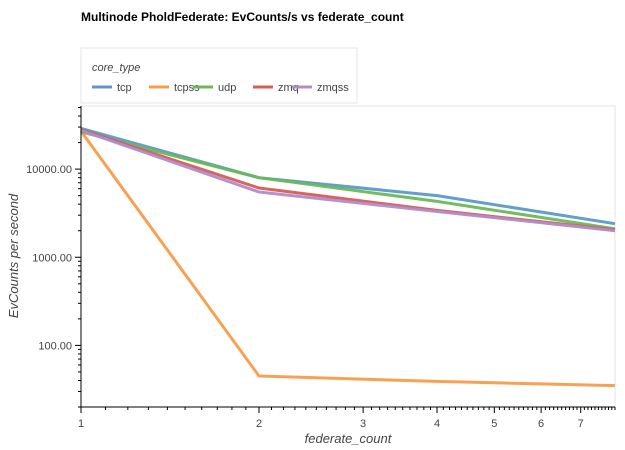 The width and height of the screenshot is (625, 450). I want to click on legend-label-tcpss: tcpss, so click(187, 88).